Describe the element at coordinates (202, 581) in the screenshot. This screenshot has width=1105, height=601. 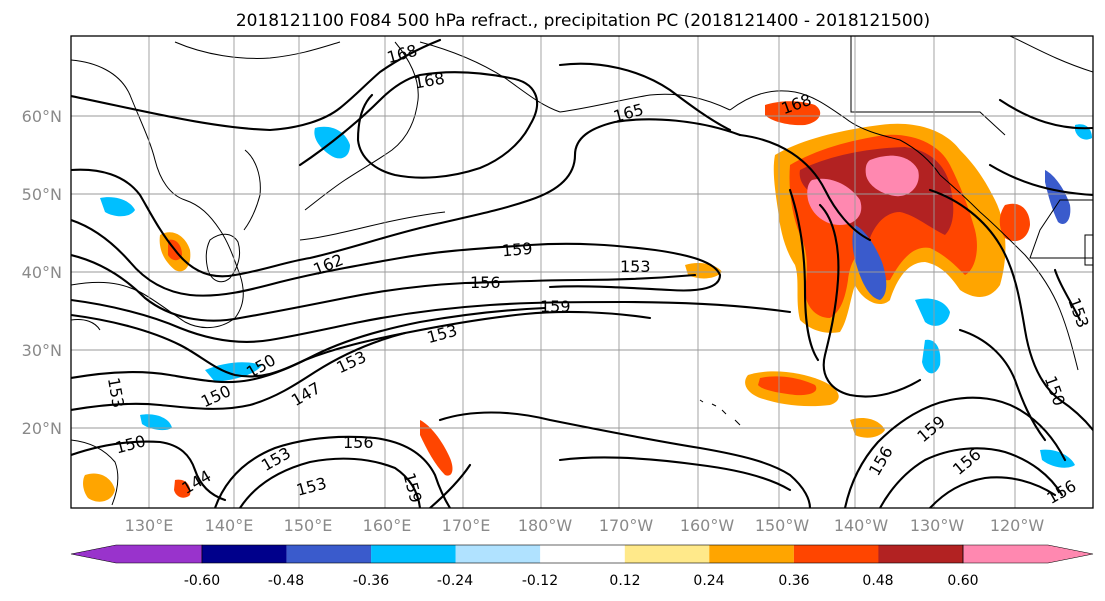
I see `colorbar-tick-label: -0.60` at that location.